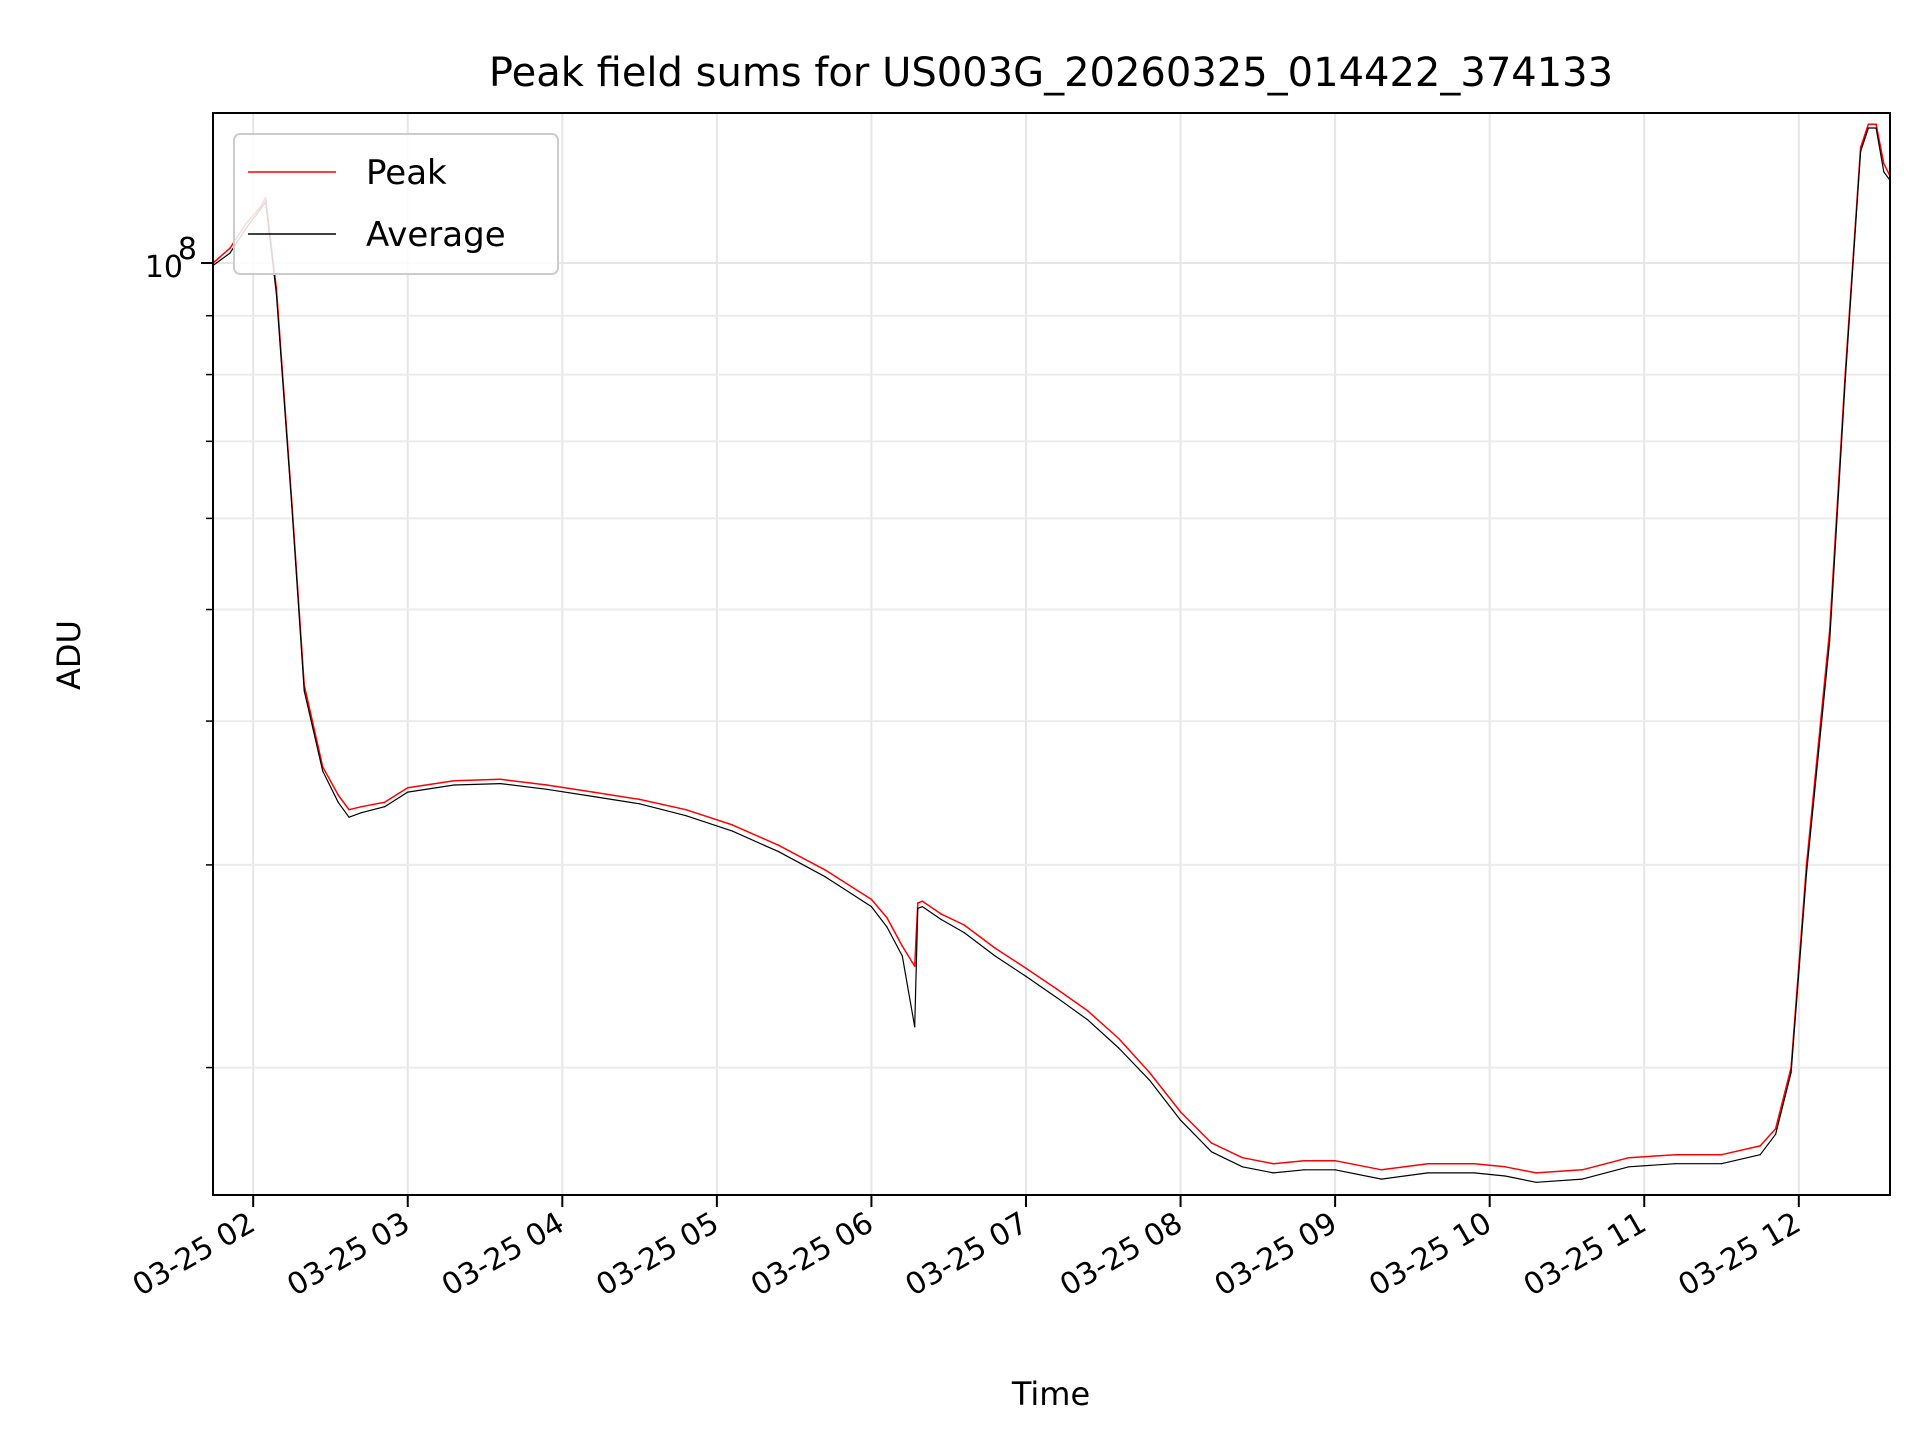  What do you see at coordinates (187, 249) in the screenshot?
I see `y-tick-label-exponent: 8` at bounding box center [187, 249].